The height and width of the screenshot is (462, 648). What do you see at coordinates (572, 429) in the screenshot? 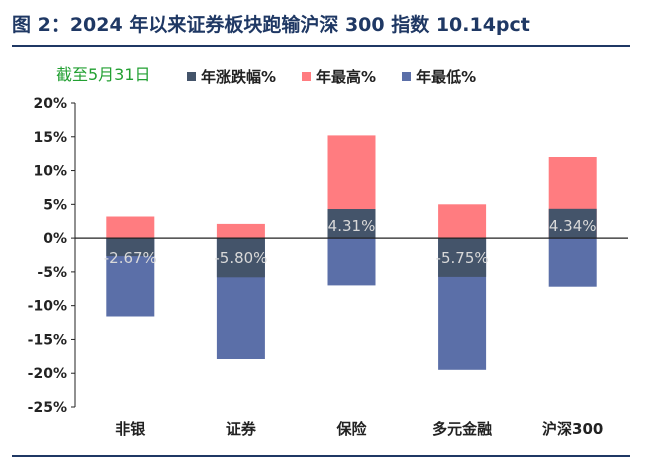
I see `x-tick-label-4: 沪深300` at bounding box center [572, 429].